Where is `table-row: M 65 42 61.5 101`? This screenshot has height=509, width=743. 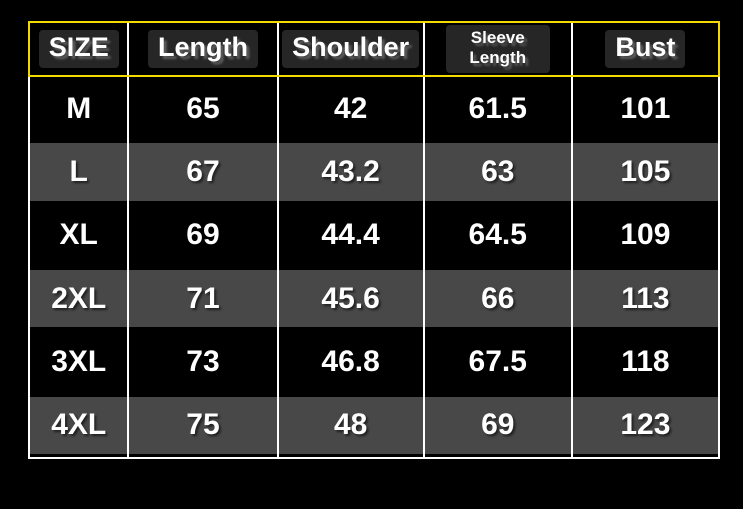
table-row: M 65 42 61.5 101 is located at coordinates (374, 109).